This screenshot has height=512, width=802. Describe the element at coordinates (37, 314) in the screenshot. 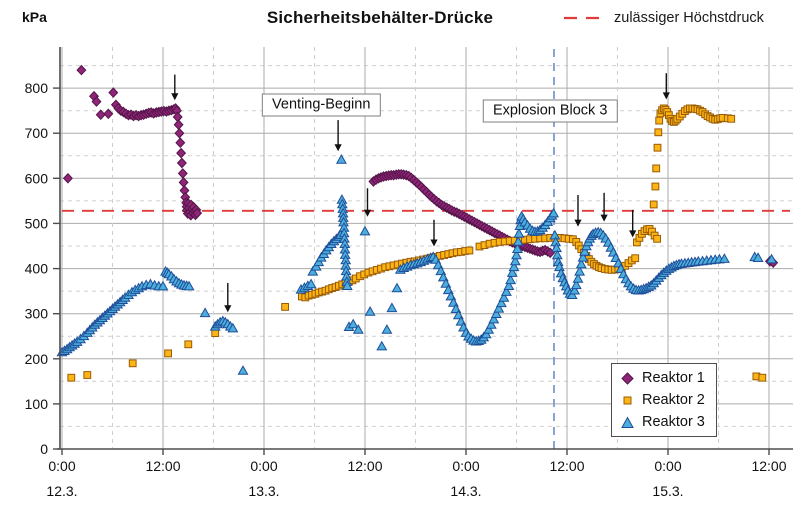

I see `svg-text: 300` at that location.